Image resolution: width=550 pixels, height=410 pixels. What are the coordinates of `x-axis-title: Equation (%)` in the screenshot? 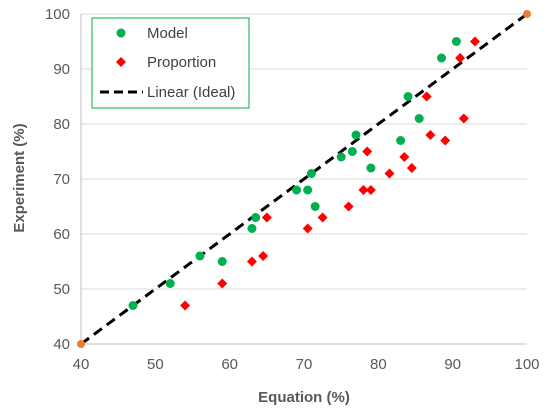 It's located at (304, 397).